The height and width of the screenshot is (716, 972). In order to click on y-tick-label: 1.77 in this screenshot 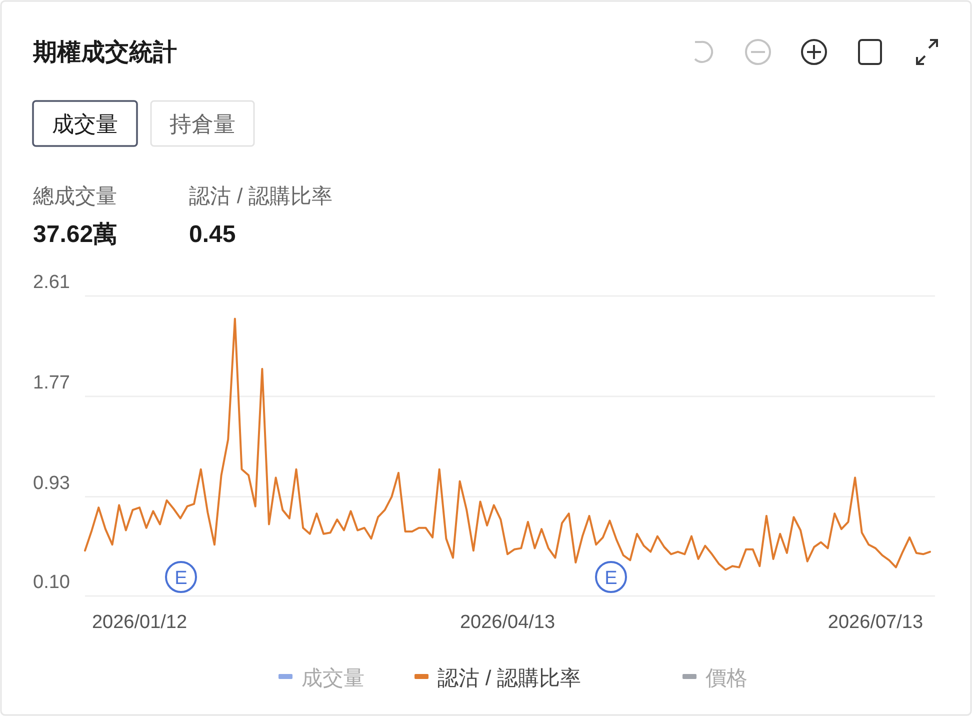, I will do `click(51, 383)`.